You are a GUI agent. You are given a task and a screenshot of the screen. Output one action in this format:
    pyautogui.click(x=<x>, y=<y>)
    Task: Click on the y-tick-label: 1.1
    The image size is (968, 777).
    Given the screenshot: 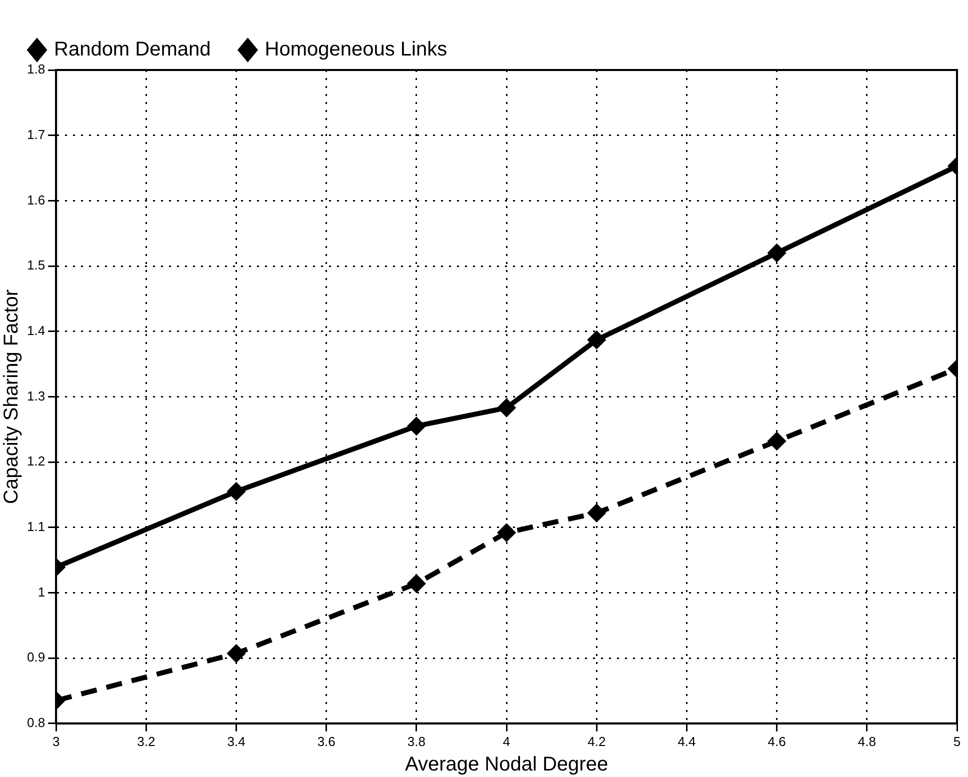 What is the action you would take?
    pyautogui.click(x=36, y=526)
    